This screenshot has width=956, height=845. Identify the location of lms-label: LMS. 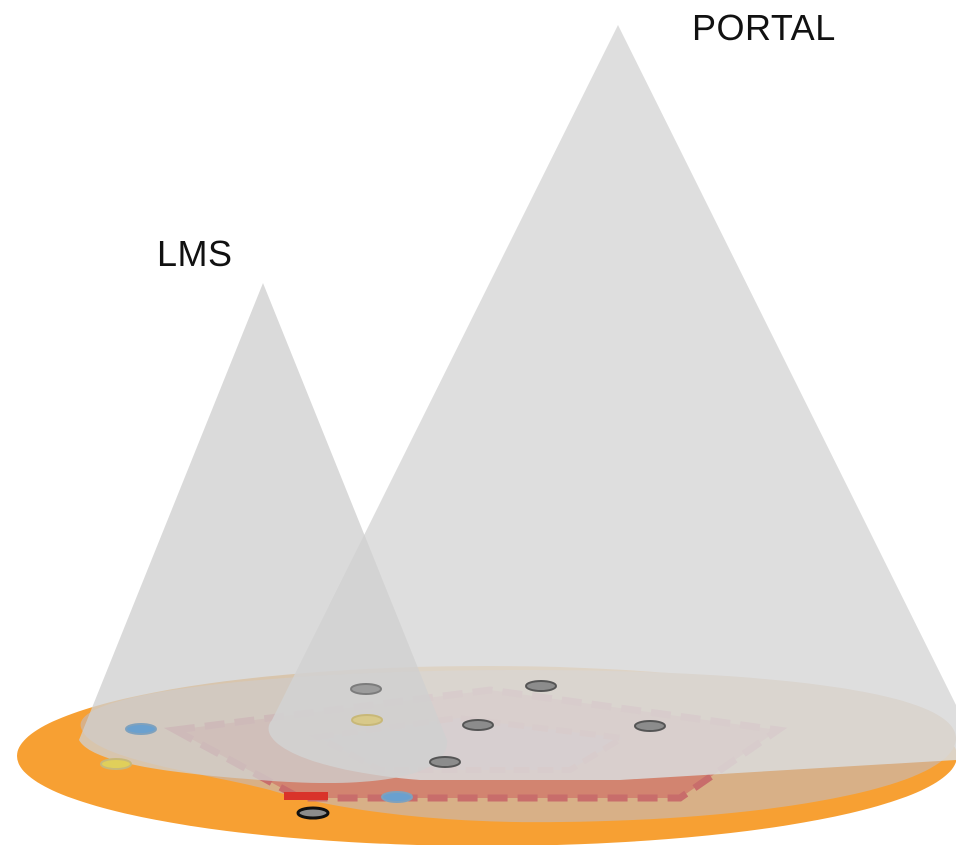
(195, 253).